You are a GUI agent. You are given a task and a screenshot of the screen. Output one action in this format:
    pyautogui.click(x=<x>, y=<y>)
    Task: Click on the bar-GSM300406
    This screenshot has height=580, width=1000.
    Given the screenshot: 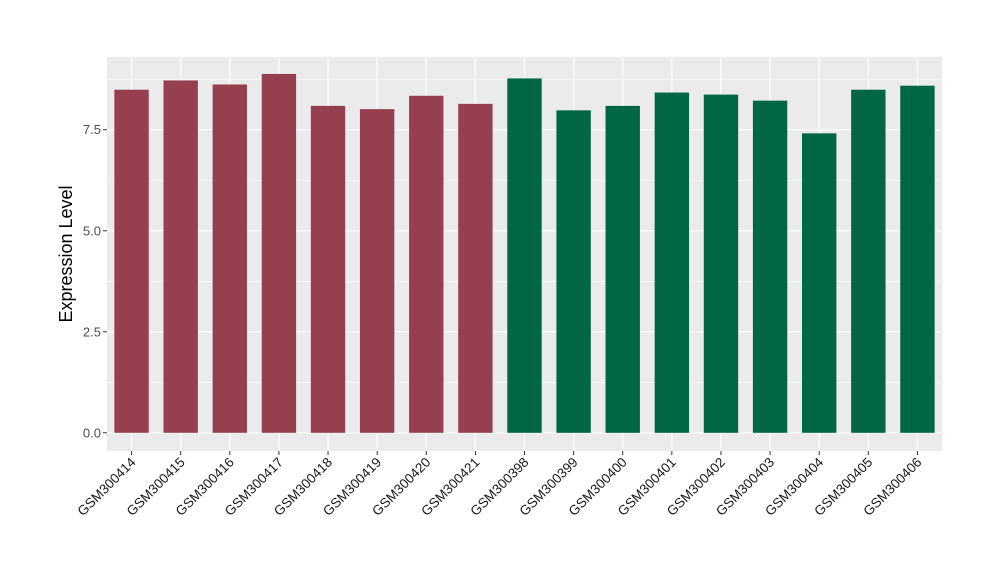 What is the action you would take?
    pyautogui.click(x=917, y=259)
    